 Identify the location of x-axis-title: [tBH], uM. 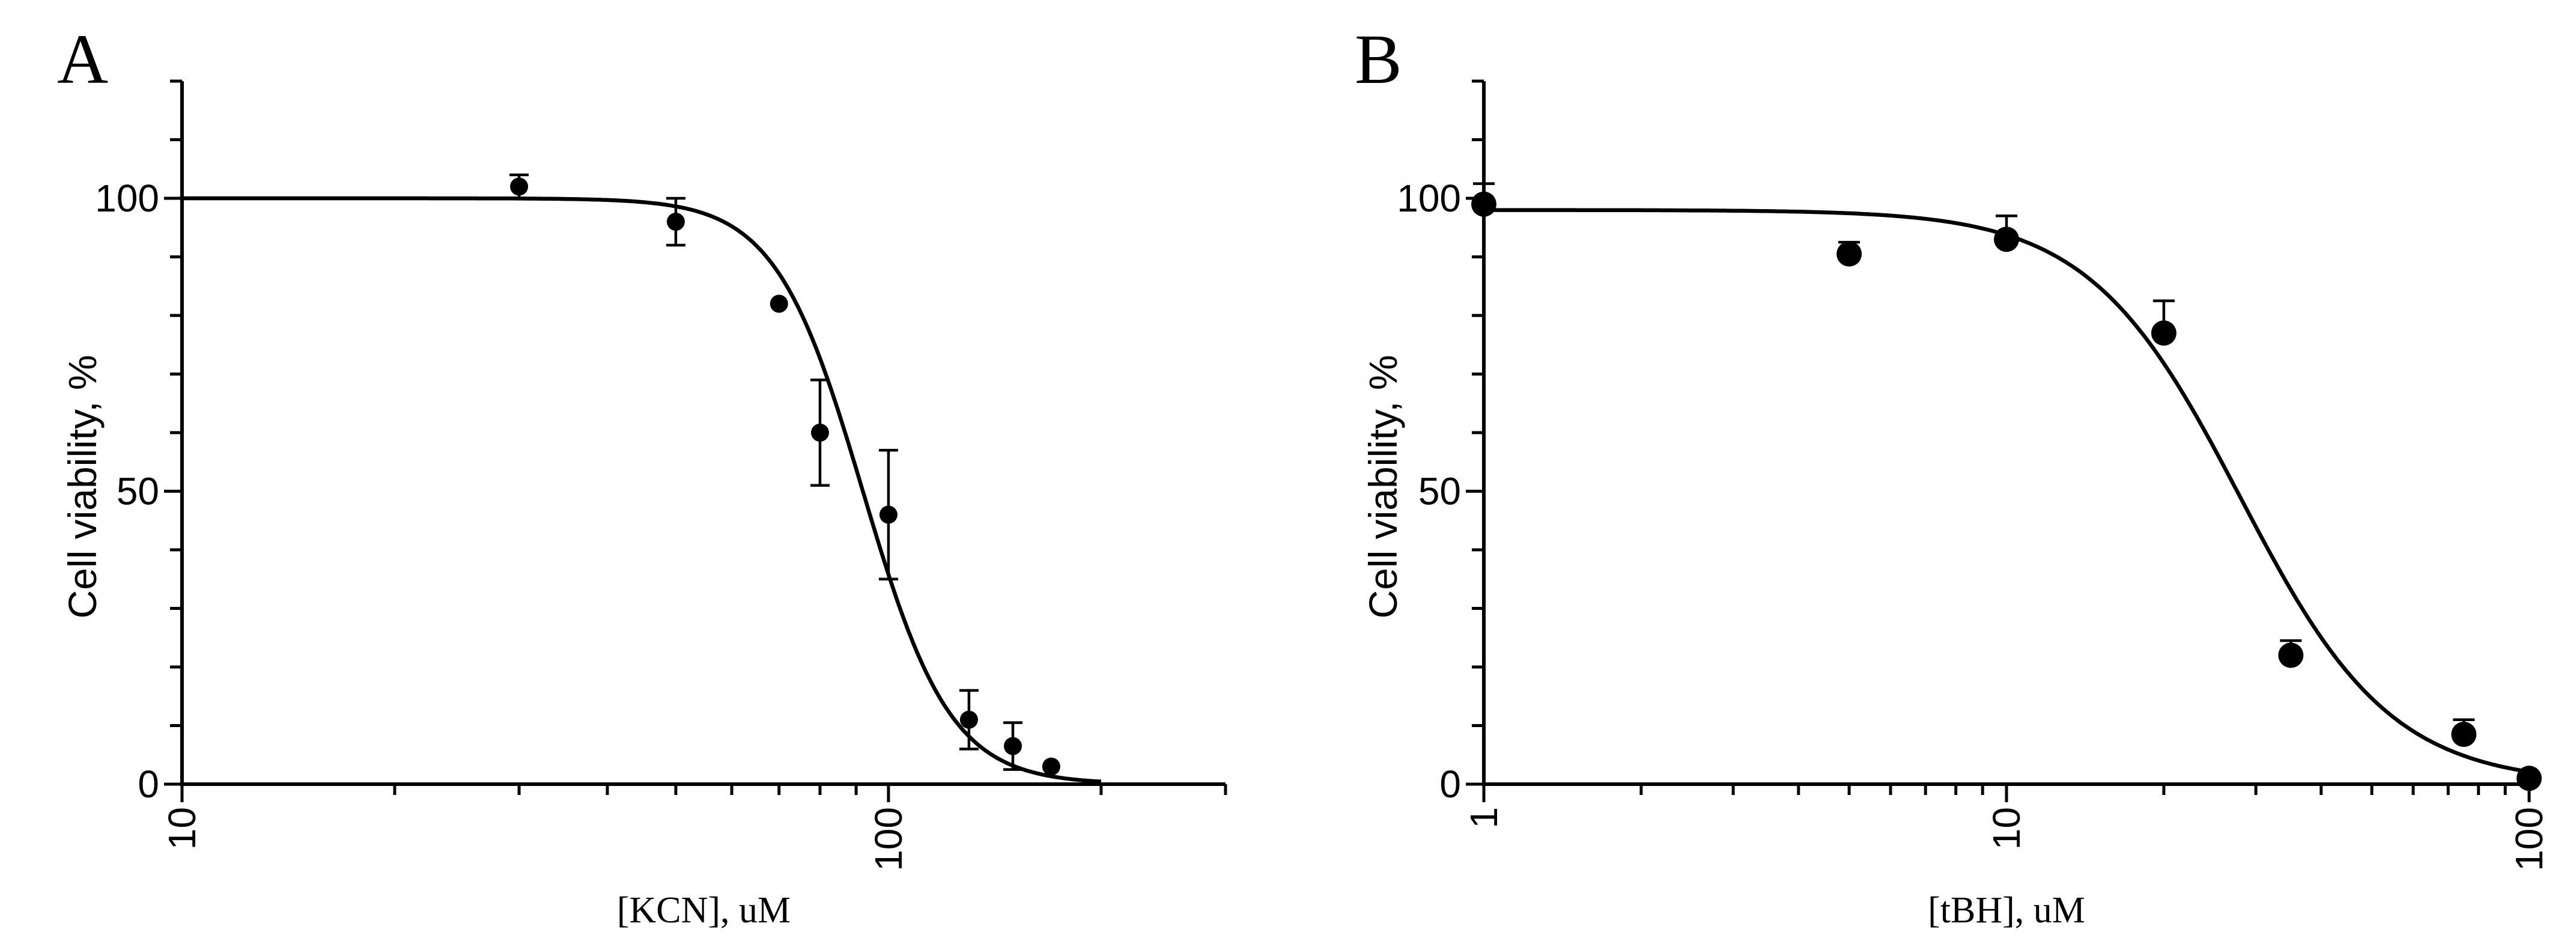
(2006, 910).